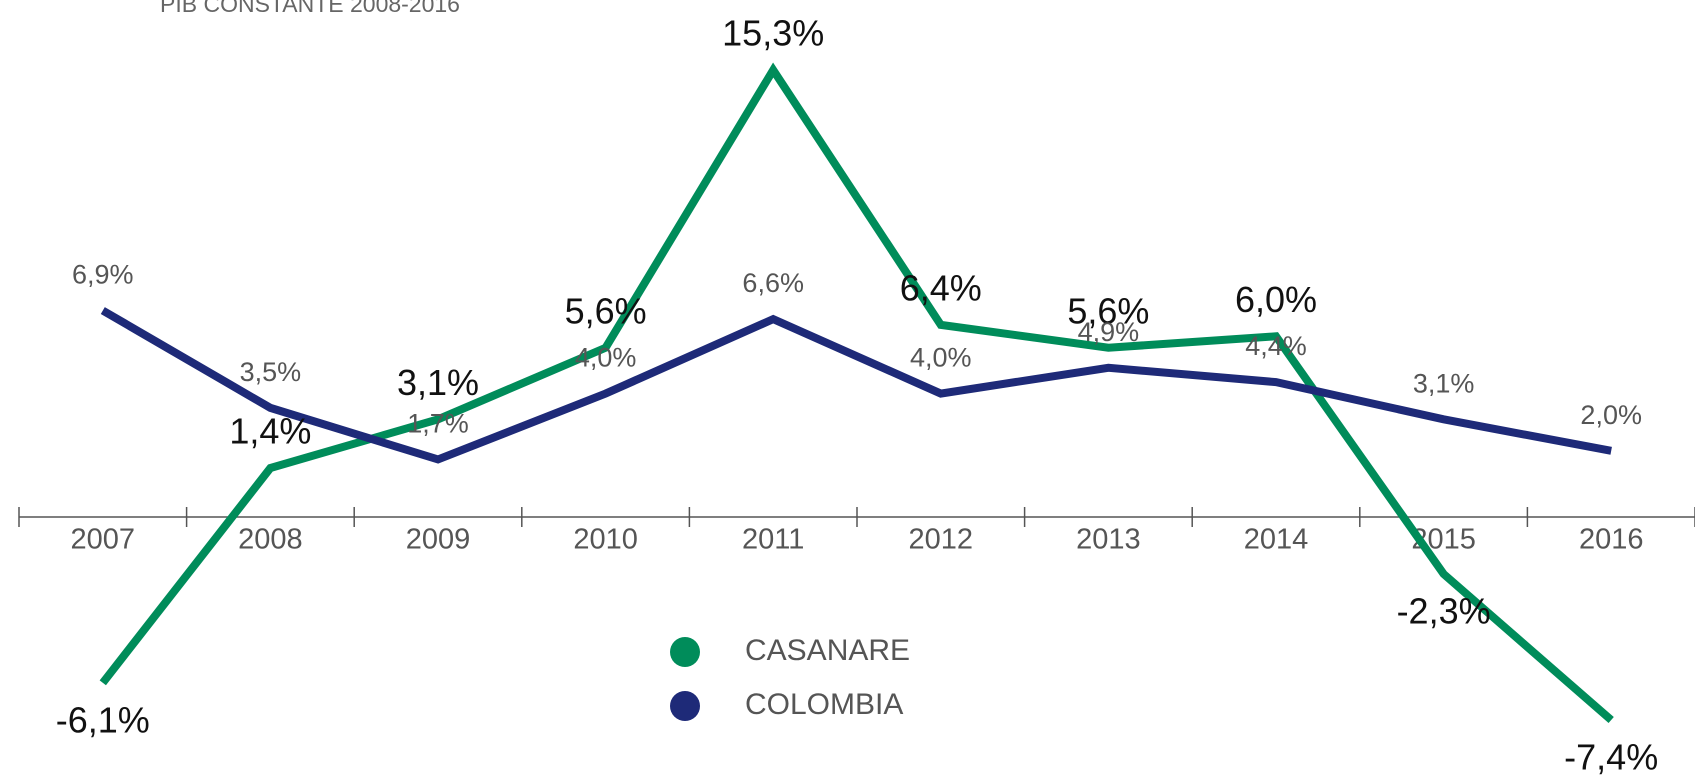  I want to click on data-label: -7,4%, so click(1611, 757).